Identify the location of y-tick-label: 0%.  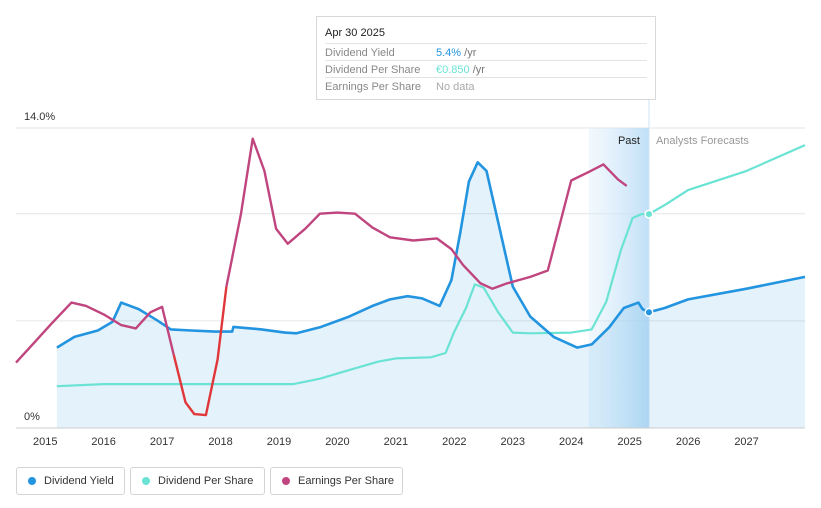
(32, 417).